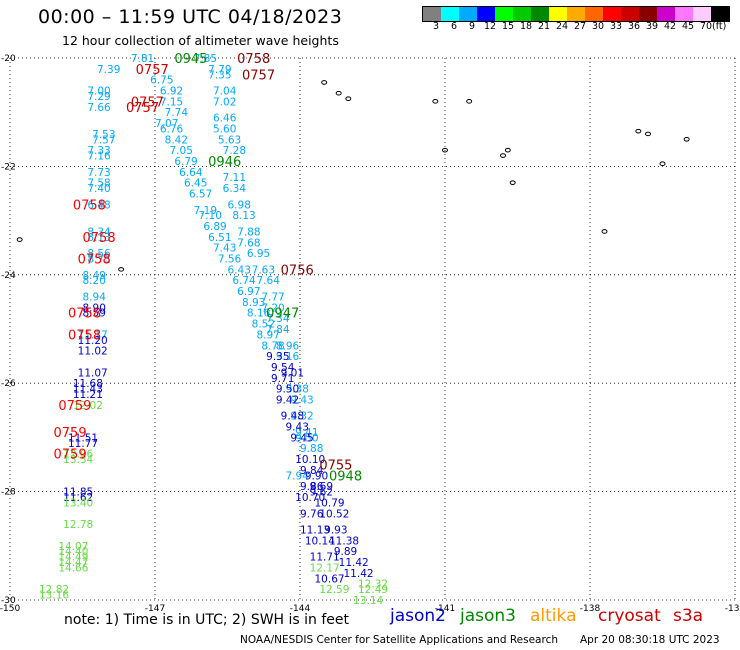 This screenshot has height=650, width=740. What do you see at coordinates (298, 476) in the screenshot?
I see `wave-height-label: 7.94` at bounding box center [298, 476].